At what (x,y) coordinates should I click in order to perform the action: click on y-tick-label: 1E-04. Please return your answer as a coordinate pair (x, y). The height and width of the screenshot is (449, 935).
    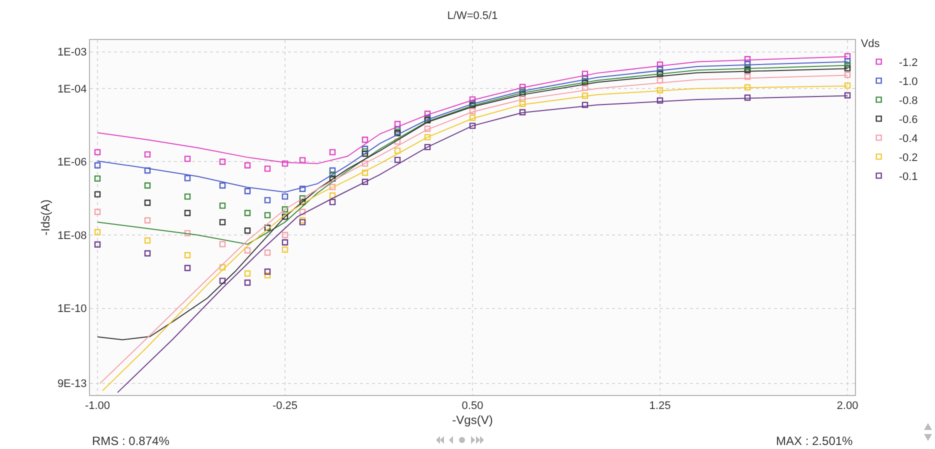
    Looking at the image, I should click on (72, 89).